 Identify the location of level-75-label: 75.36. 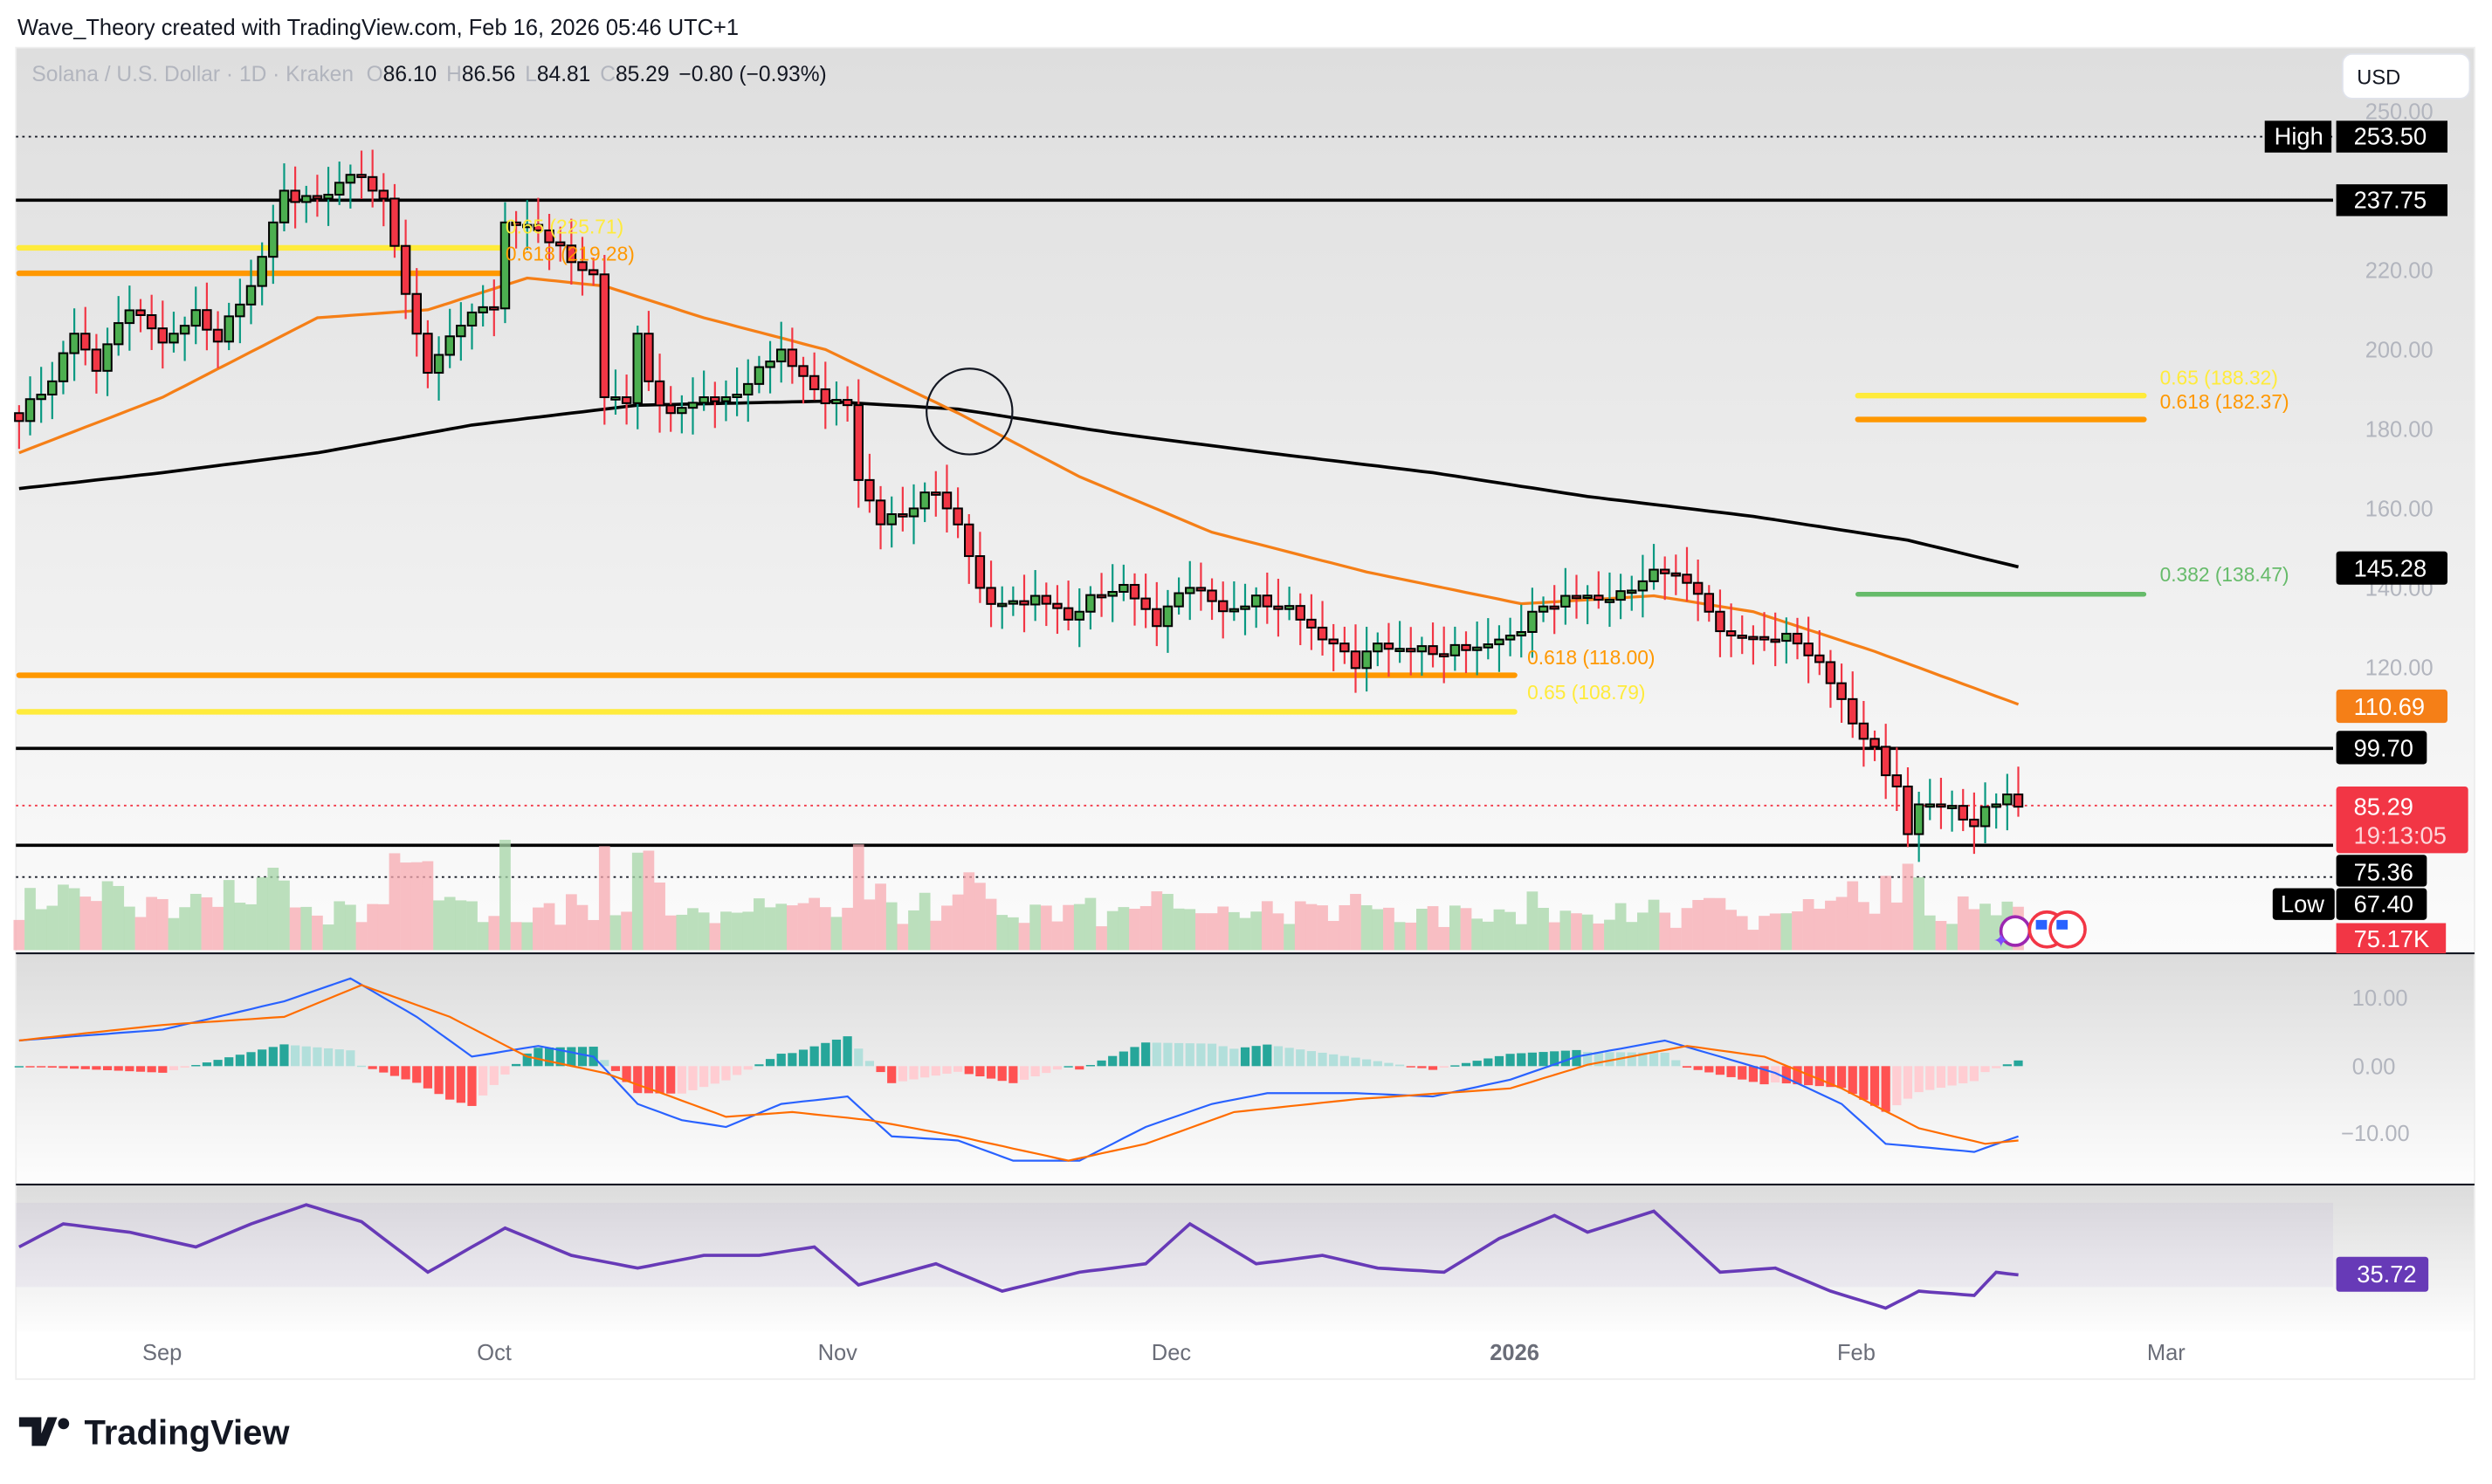
(2384, 871).